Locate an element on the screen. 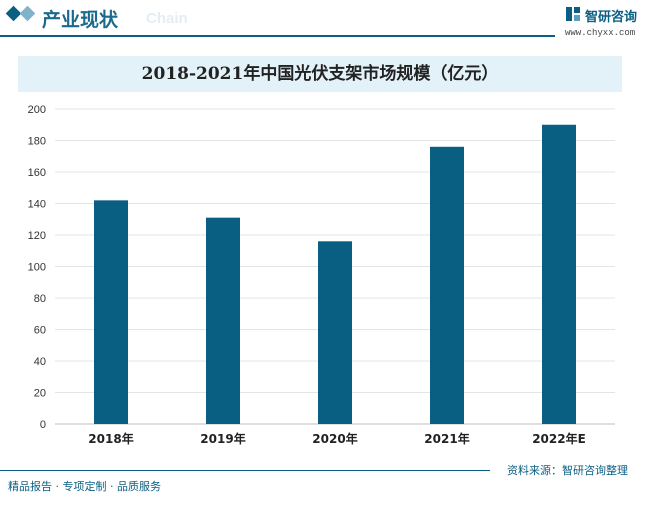  logo-url: www.chyxx.com is located at coordinates (600, 33).